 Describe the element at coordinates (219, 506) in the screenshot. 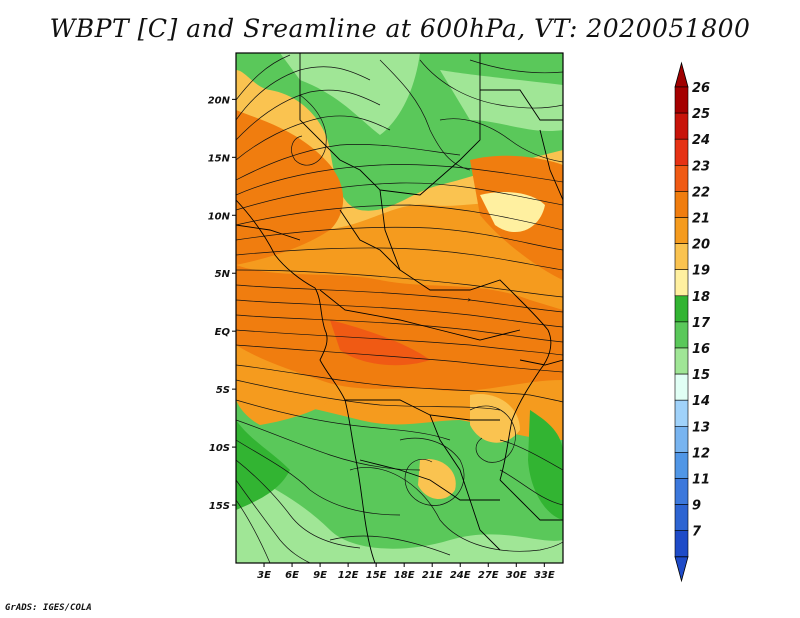

I see `lat-tick-label: 15S` at that location.